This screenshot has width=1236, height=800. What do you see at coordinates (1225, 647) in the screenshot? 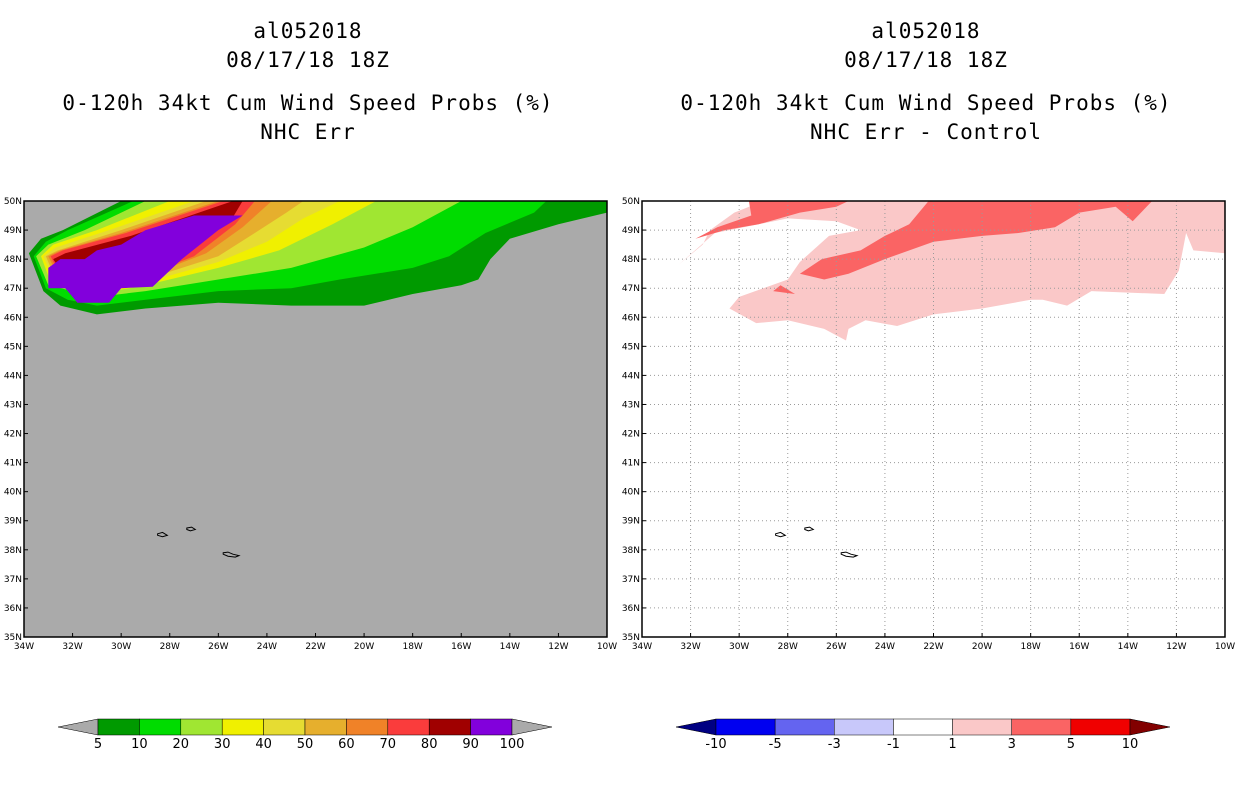
I see `right-x-tick-label: 10W` at bounding box center [1225, 647].